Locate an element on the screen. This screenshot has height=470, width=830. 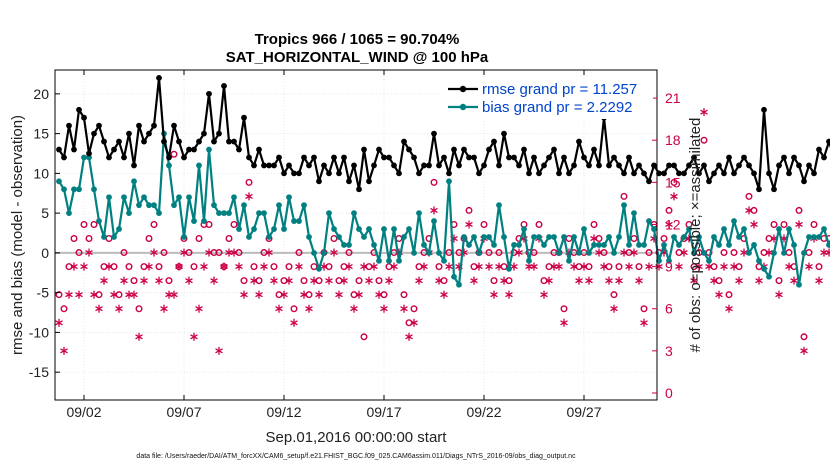
legend-label-bias: bias grand pr = 2.2292 is located at coordinates (557, 107).